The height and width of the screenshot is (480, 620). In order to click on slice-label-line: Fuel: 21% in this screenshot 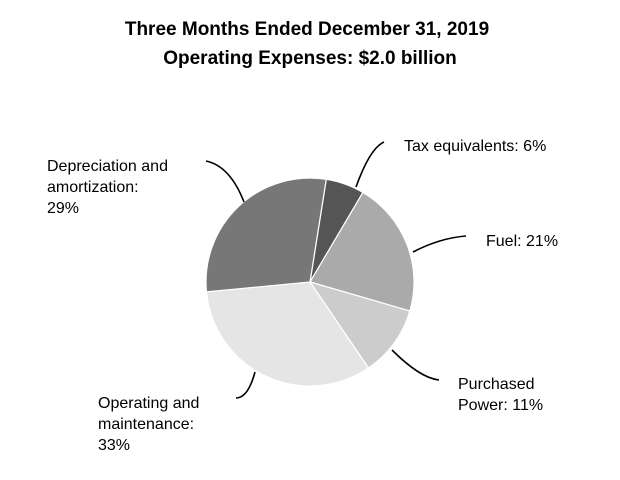, I will do `click(522, 241)`.